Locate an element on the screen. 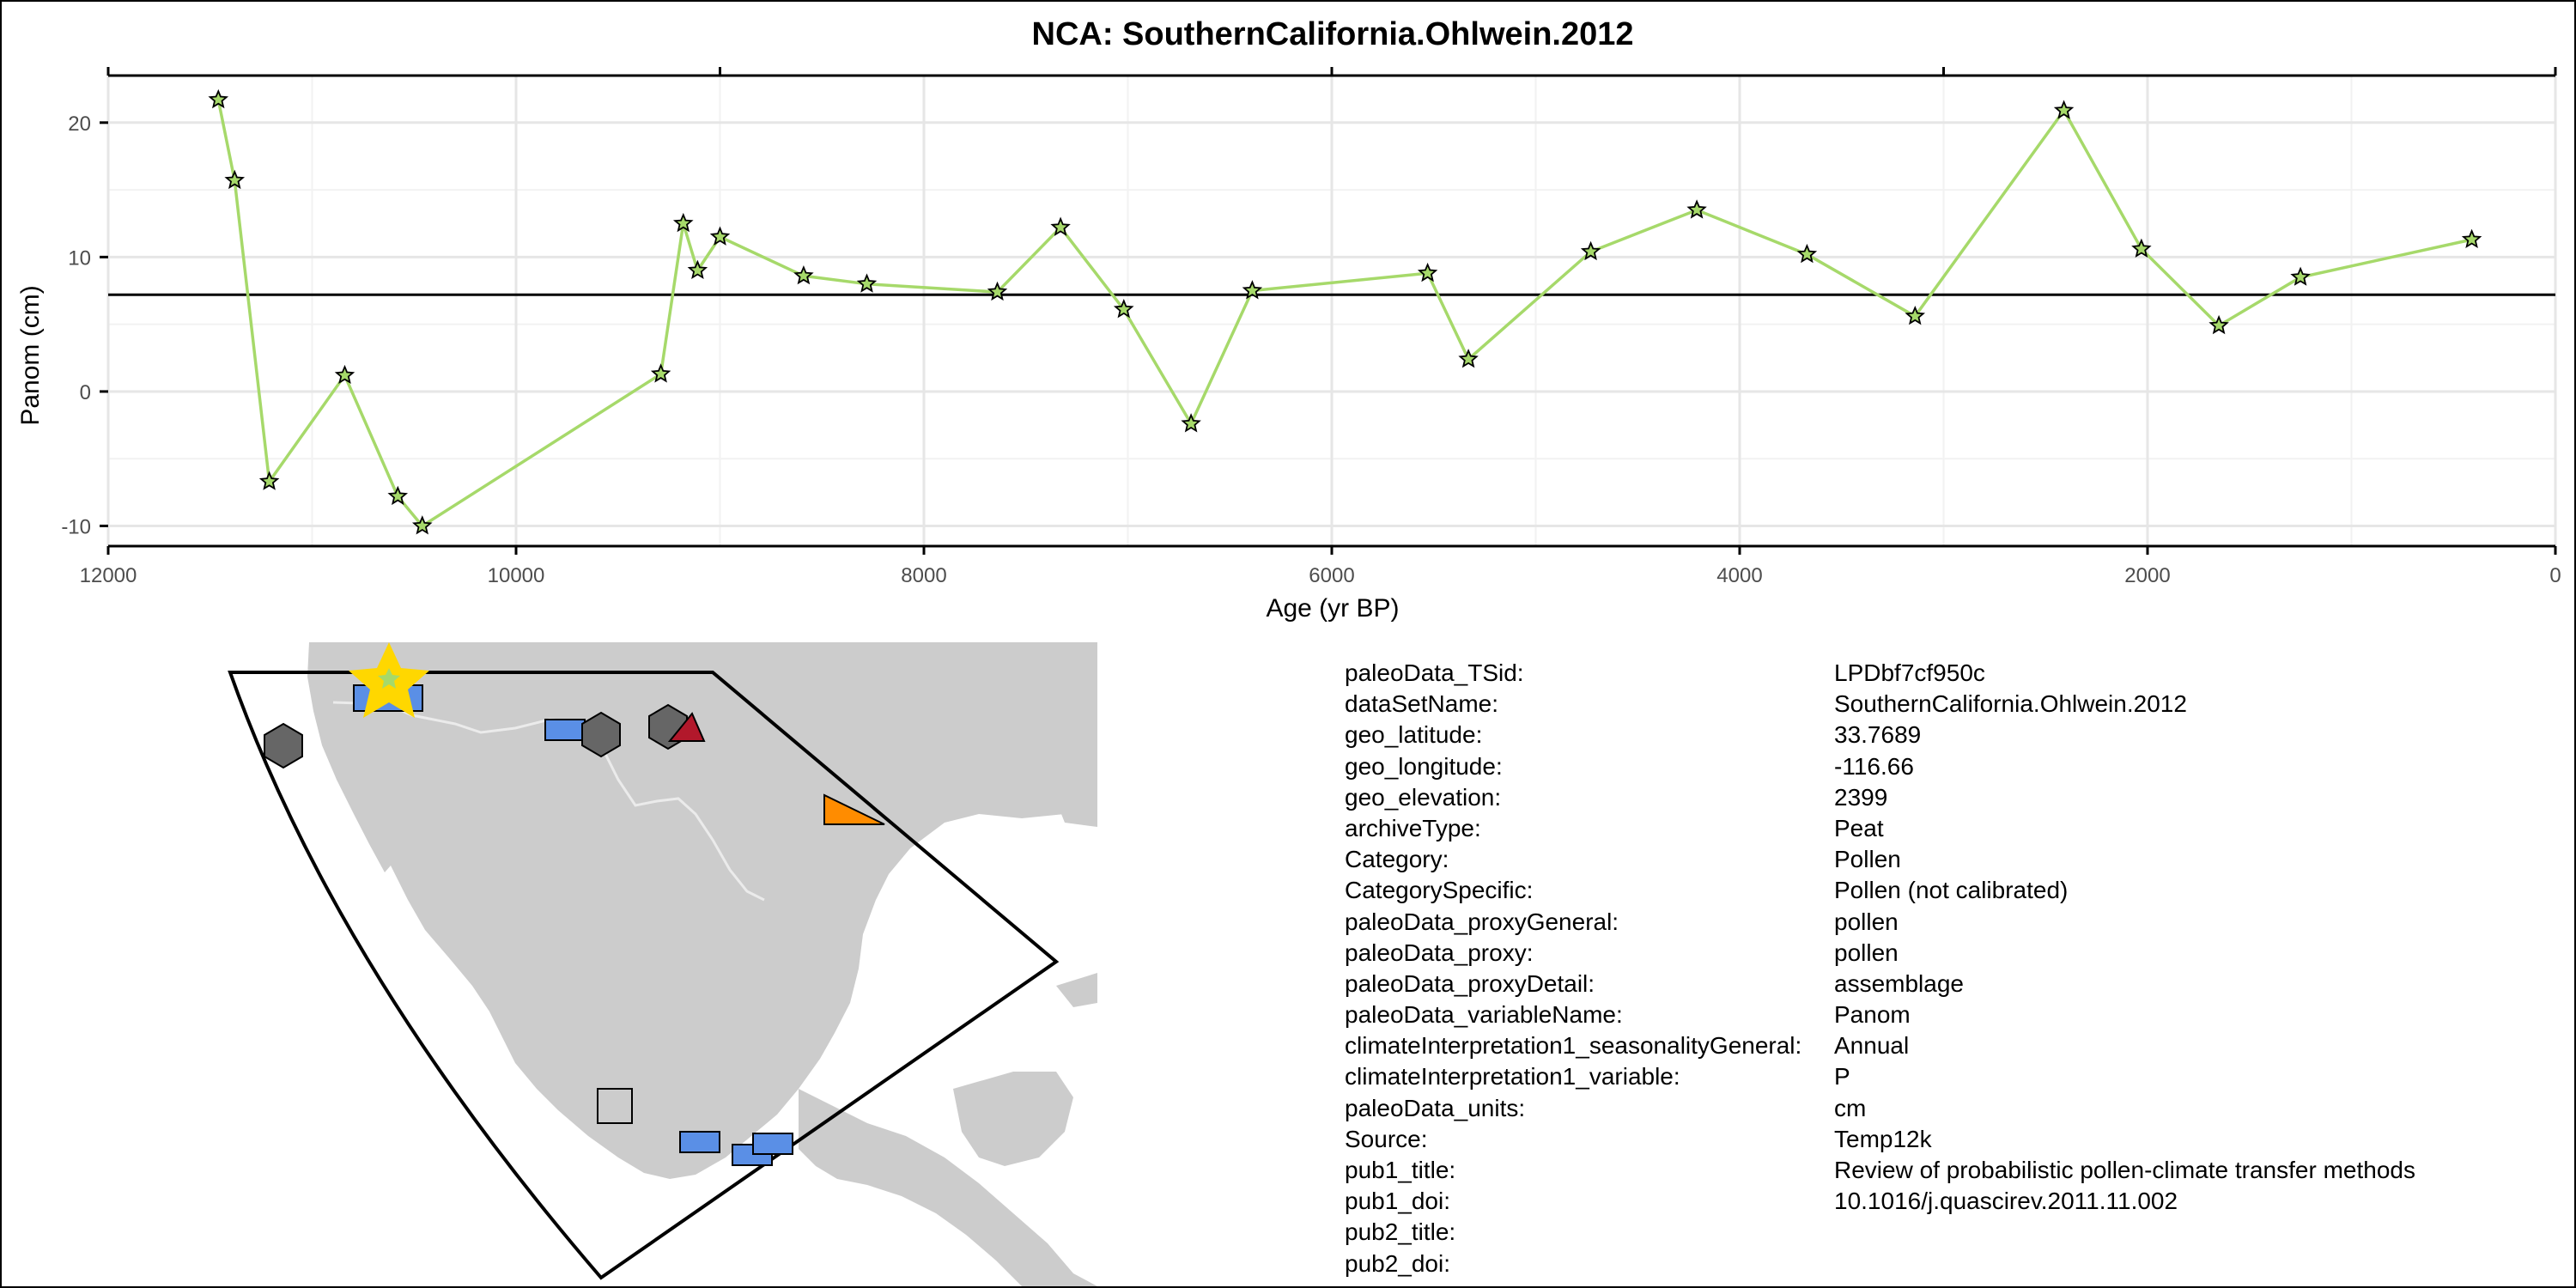  marker-grey-square is located at coordinates (615, 1106).